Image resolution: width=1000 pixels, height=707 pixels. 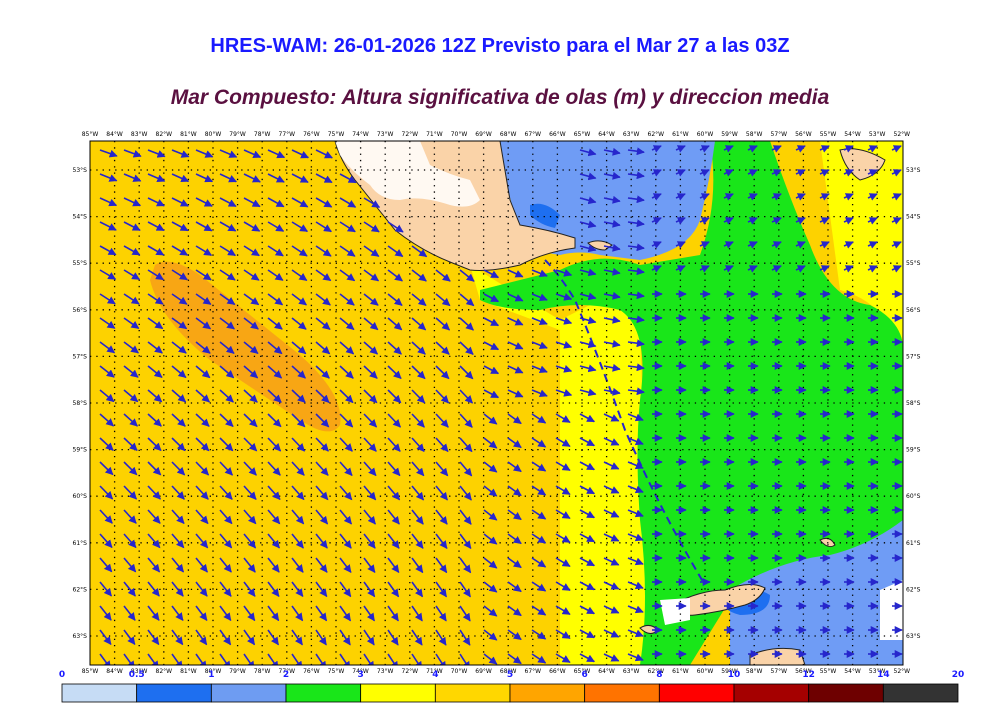 I want to click on lon-label-bottom: 81°W, so click(x=188, y=671).